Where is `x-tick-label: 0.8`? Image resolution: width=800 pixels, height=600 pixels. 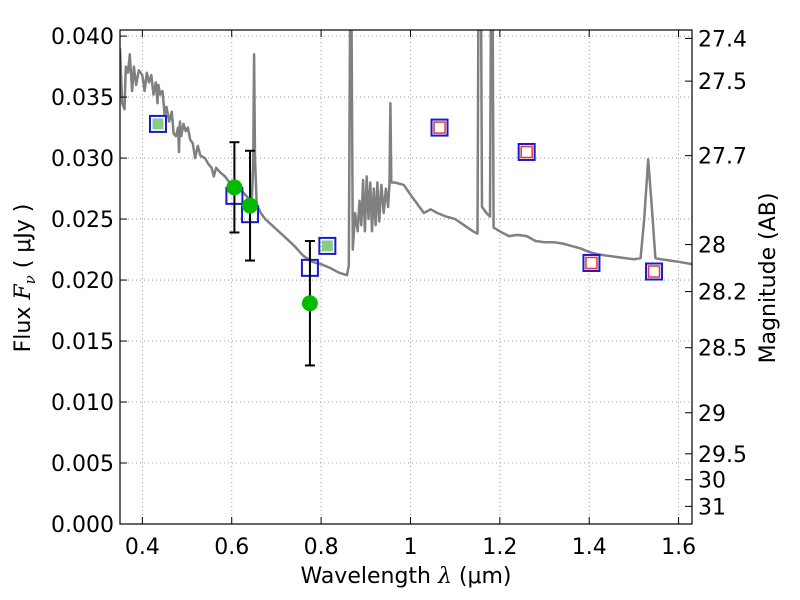
x-tick-label: 0.8 is located at coordinates (321, 547).